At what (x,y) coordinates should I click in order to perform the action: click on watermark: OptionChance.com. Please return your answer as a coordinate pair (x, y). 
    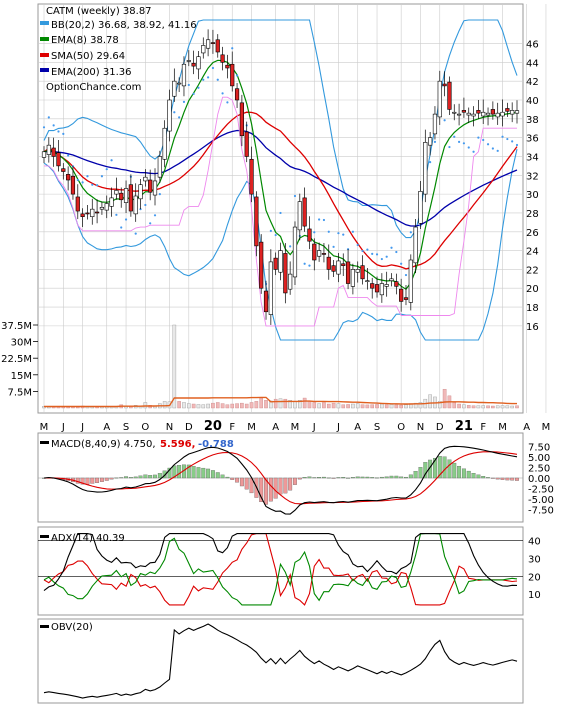
    Looking at the image, I should click on (93, 87).